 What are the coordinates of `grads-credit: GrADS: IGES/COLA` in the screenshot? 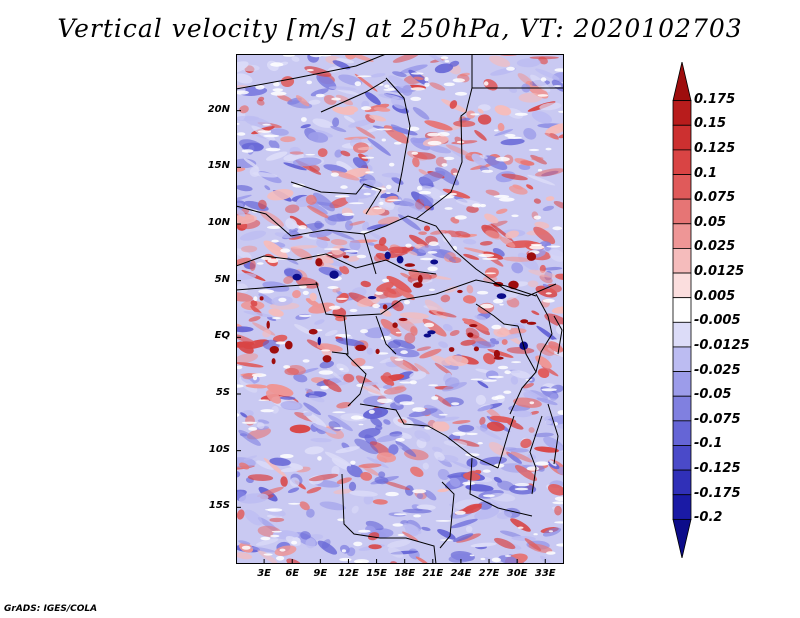 It's located at (51, 609).